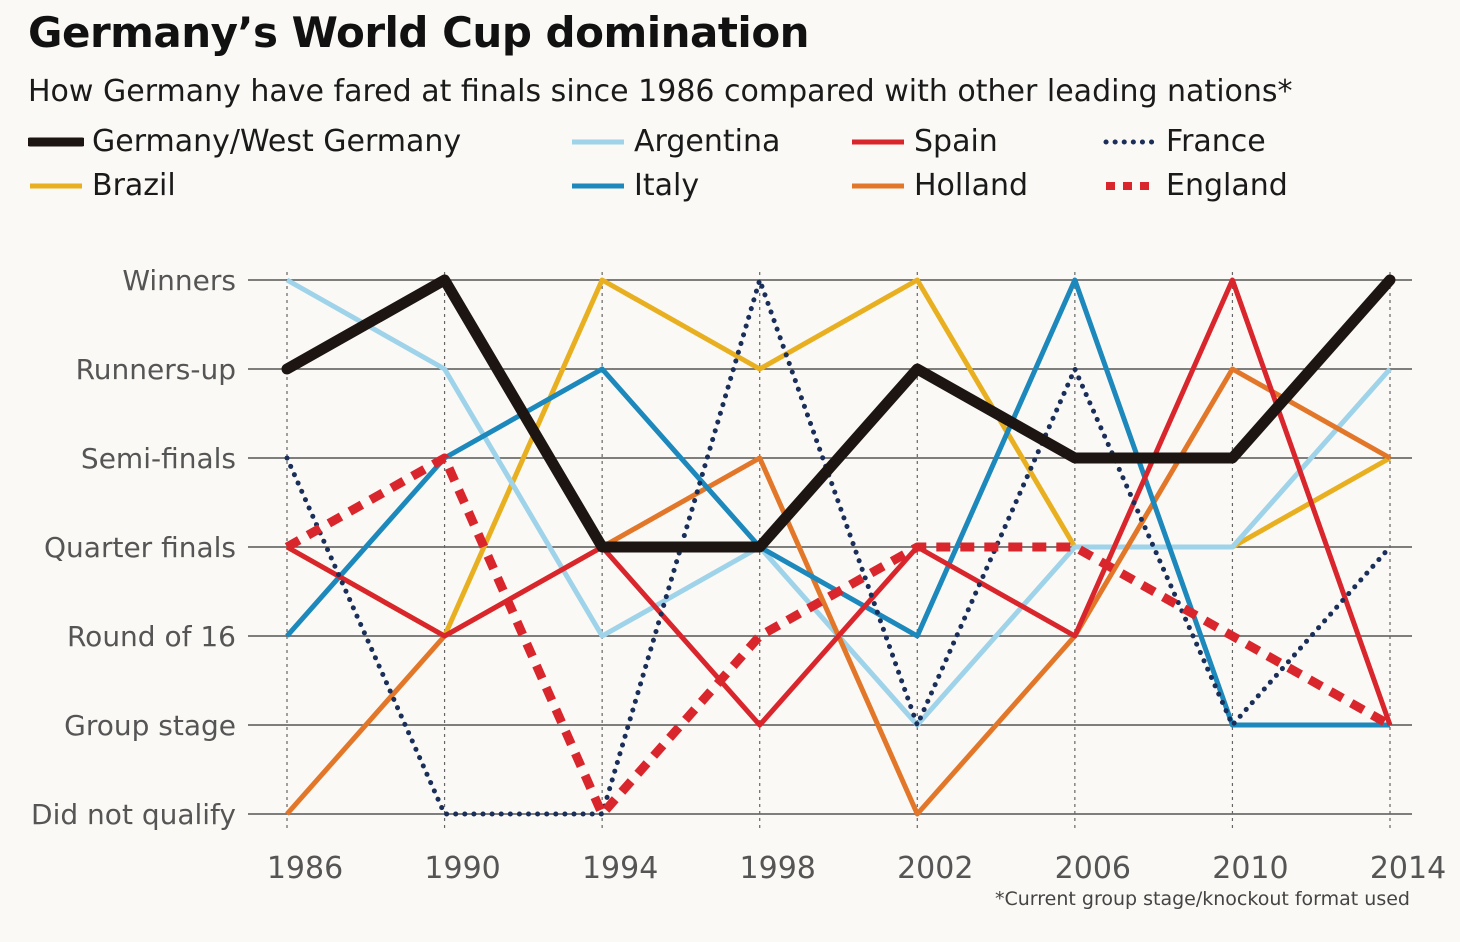 This screenshot has height=942, width=1460. Describe the element at coordinates (707, 141) in the screenshot. I see `legend-label-argentina: Argentina` at that location.